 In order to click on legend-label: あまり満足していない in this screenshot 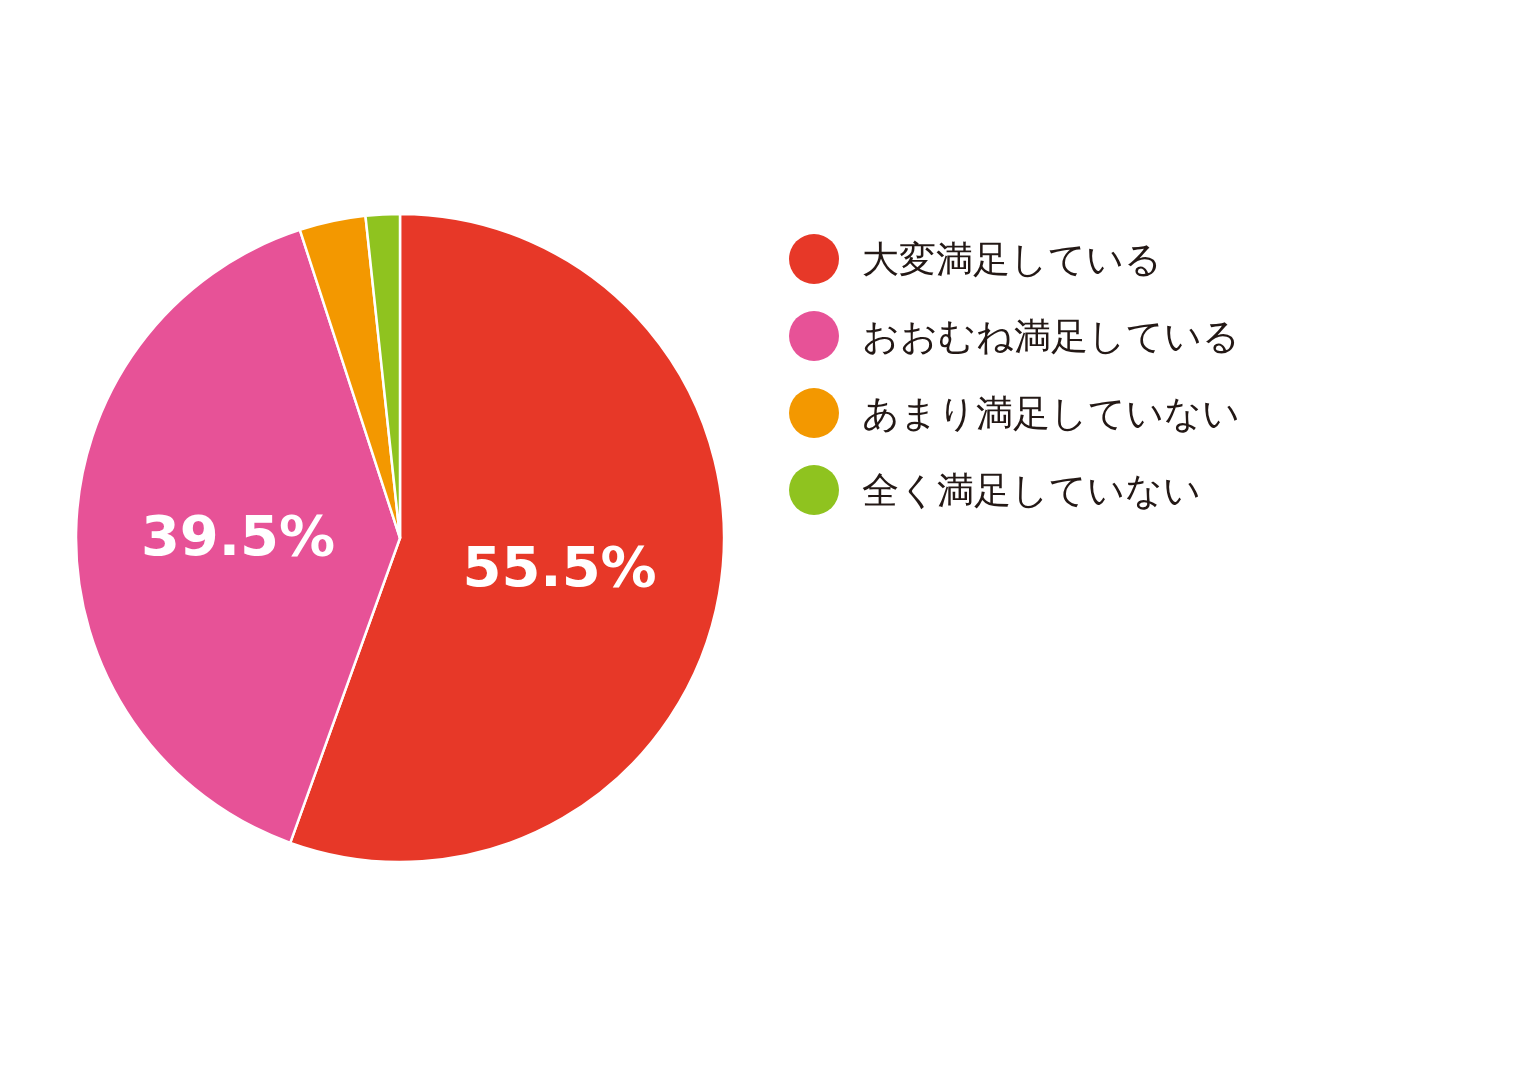, I will do `click(1051, 413)`.